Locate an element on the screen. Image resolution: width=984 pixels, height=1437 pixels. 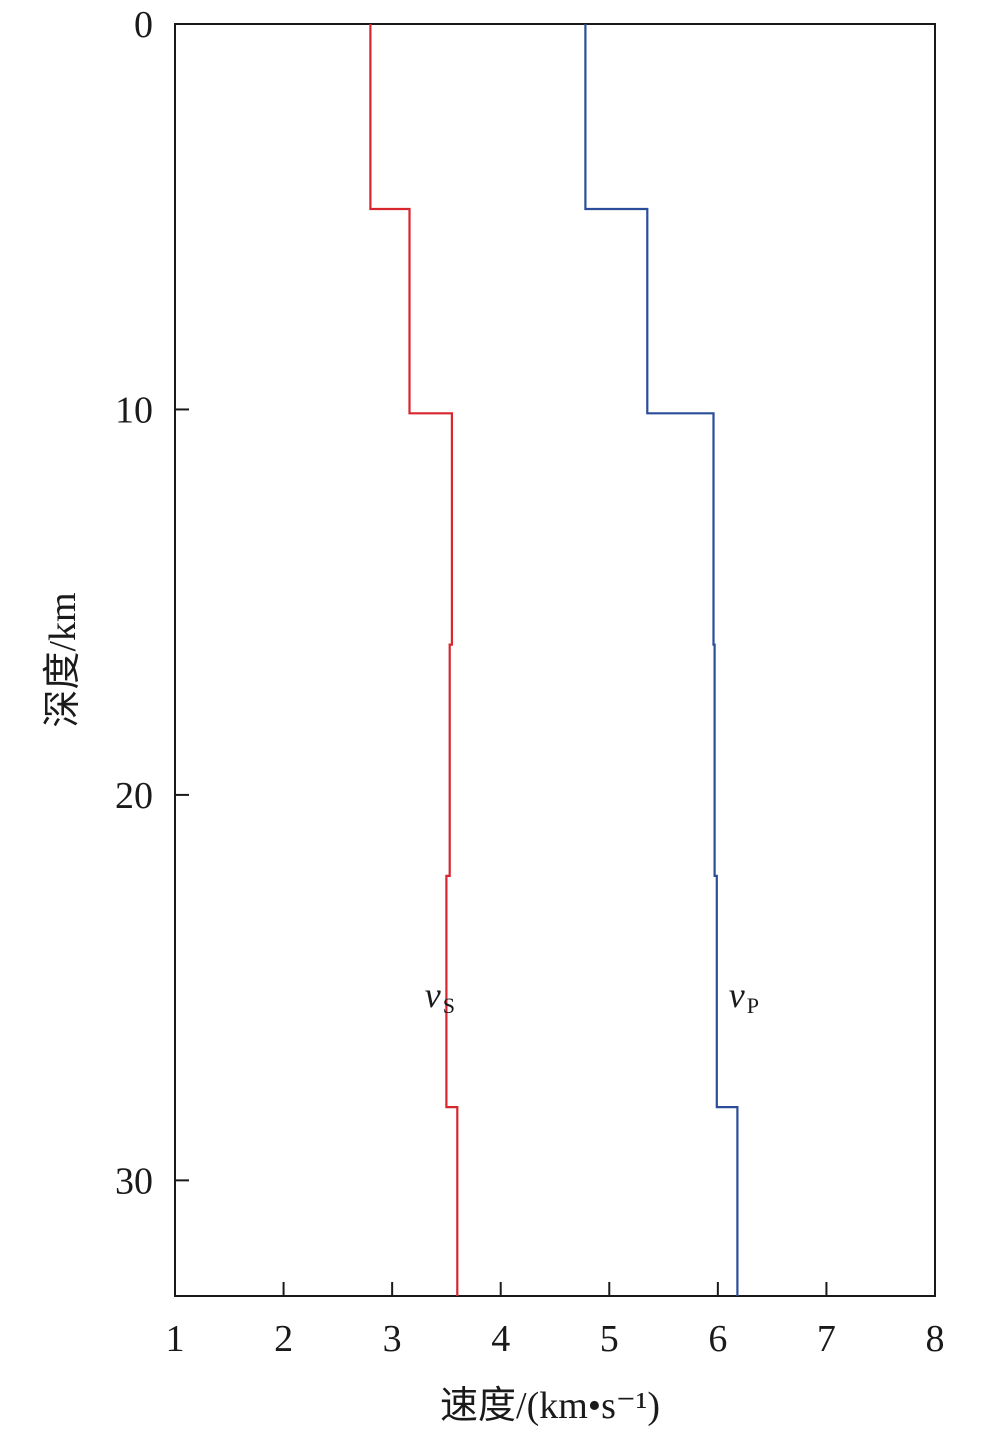
y-tick-label: 10 is located at coordinates (134, 410).